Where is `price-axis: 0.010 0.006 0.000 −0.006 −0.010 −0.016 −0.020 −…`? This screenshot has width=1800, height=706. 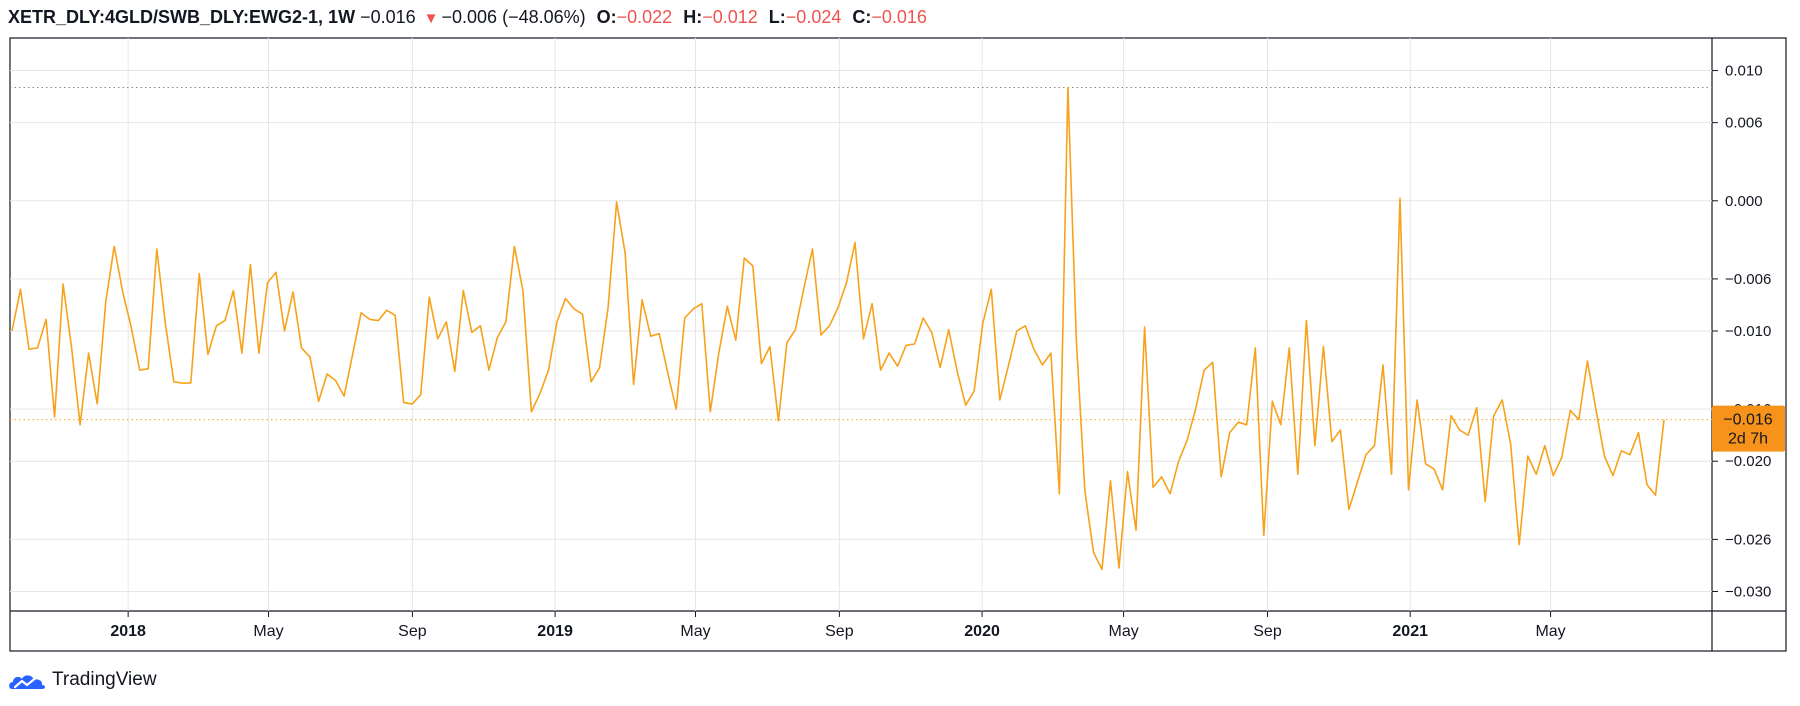
price-axis: 0.010 0.006 0.000 −0.006 −0.010 −0.016 −0.020 −… is located at coordinates (1741, 332).